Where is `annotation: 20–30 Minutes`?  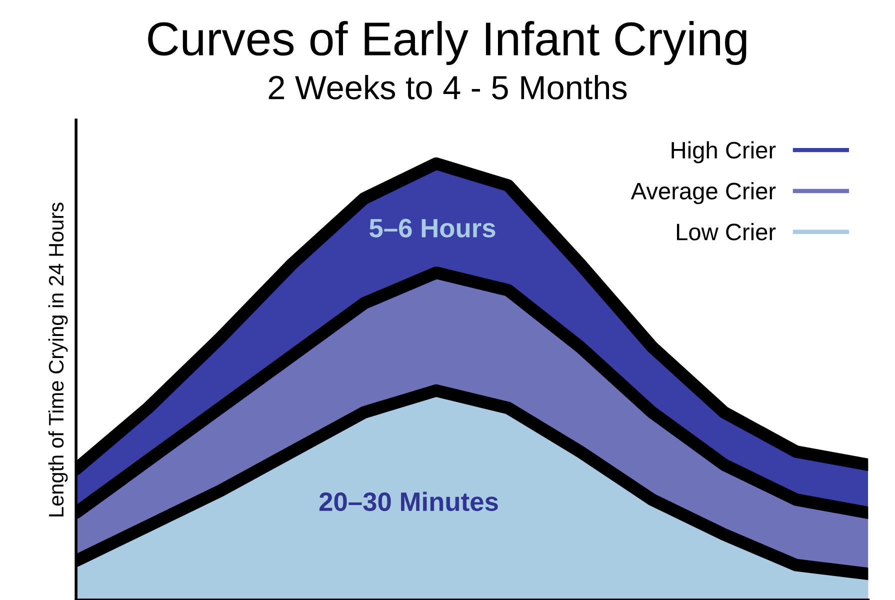
annotation: 20–30 Minutes is located at coordinates (408, 502).